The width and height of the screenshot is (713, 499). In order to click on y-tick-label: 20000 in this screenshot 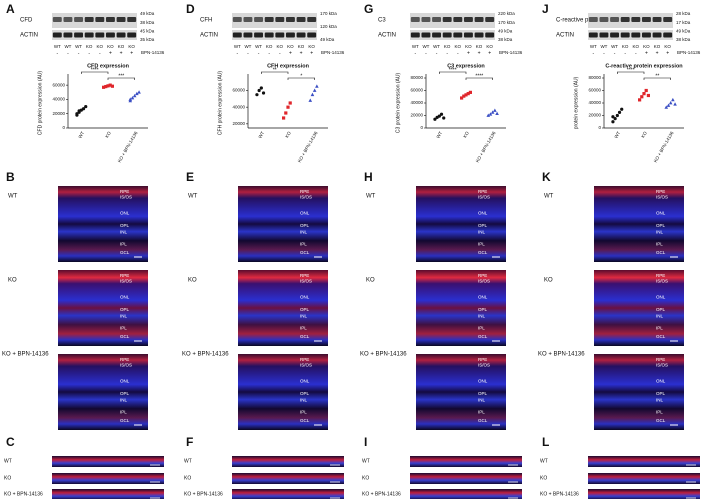, I will do `click(58, 113)`.